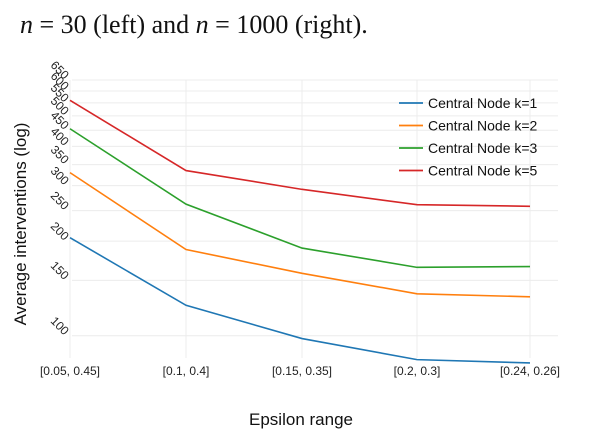 The image size is (607, 437). Describe the element at coordinates (202, 24) in the screenshot. I see `caption-part-c: n` at that location.